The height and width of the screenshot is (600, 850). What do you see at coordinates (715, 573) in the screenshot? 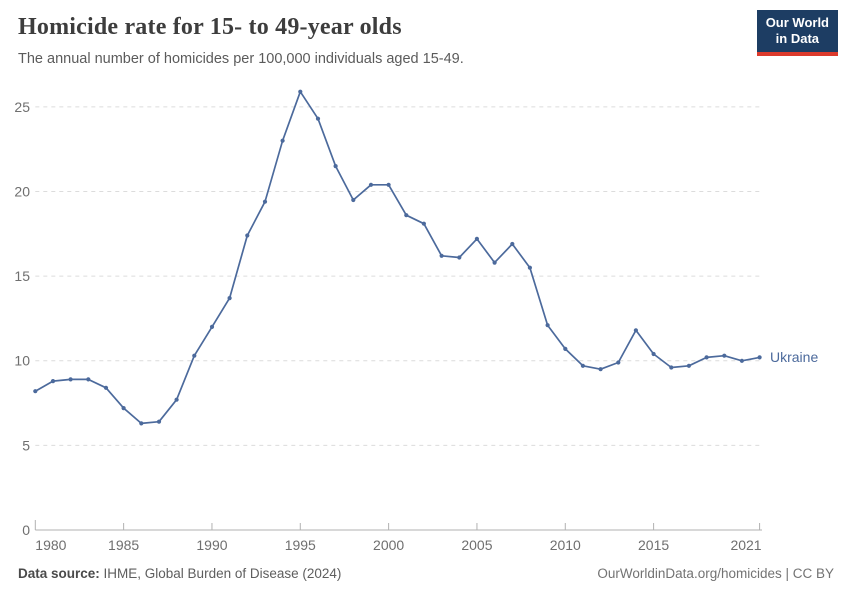
I see `footer-credit: OurWorldinData.org/homicides | CC BY` at bounding box center [715, 573].